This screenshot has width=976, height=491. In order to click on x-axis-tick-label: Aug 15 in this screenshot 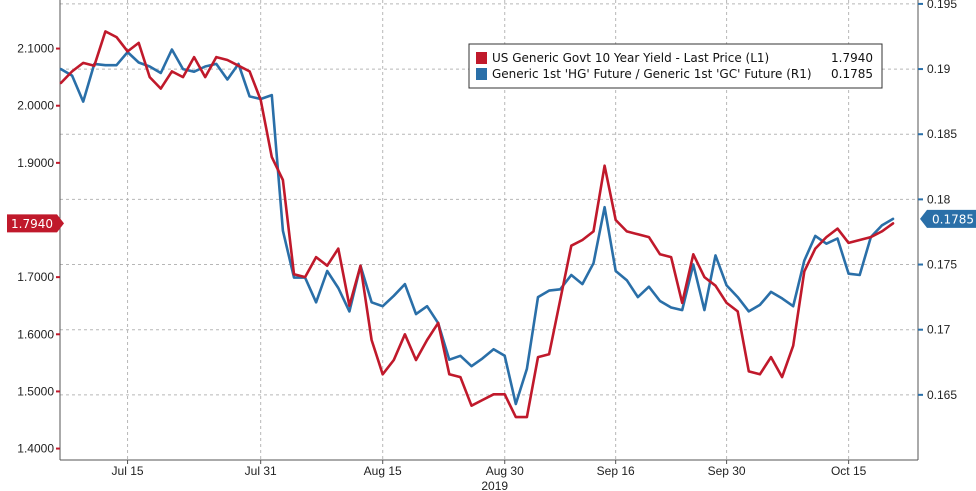, I will do `click(383, 471)`.